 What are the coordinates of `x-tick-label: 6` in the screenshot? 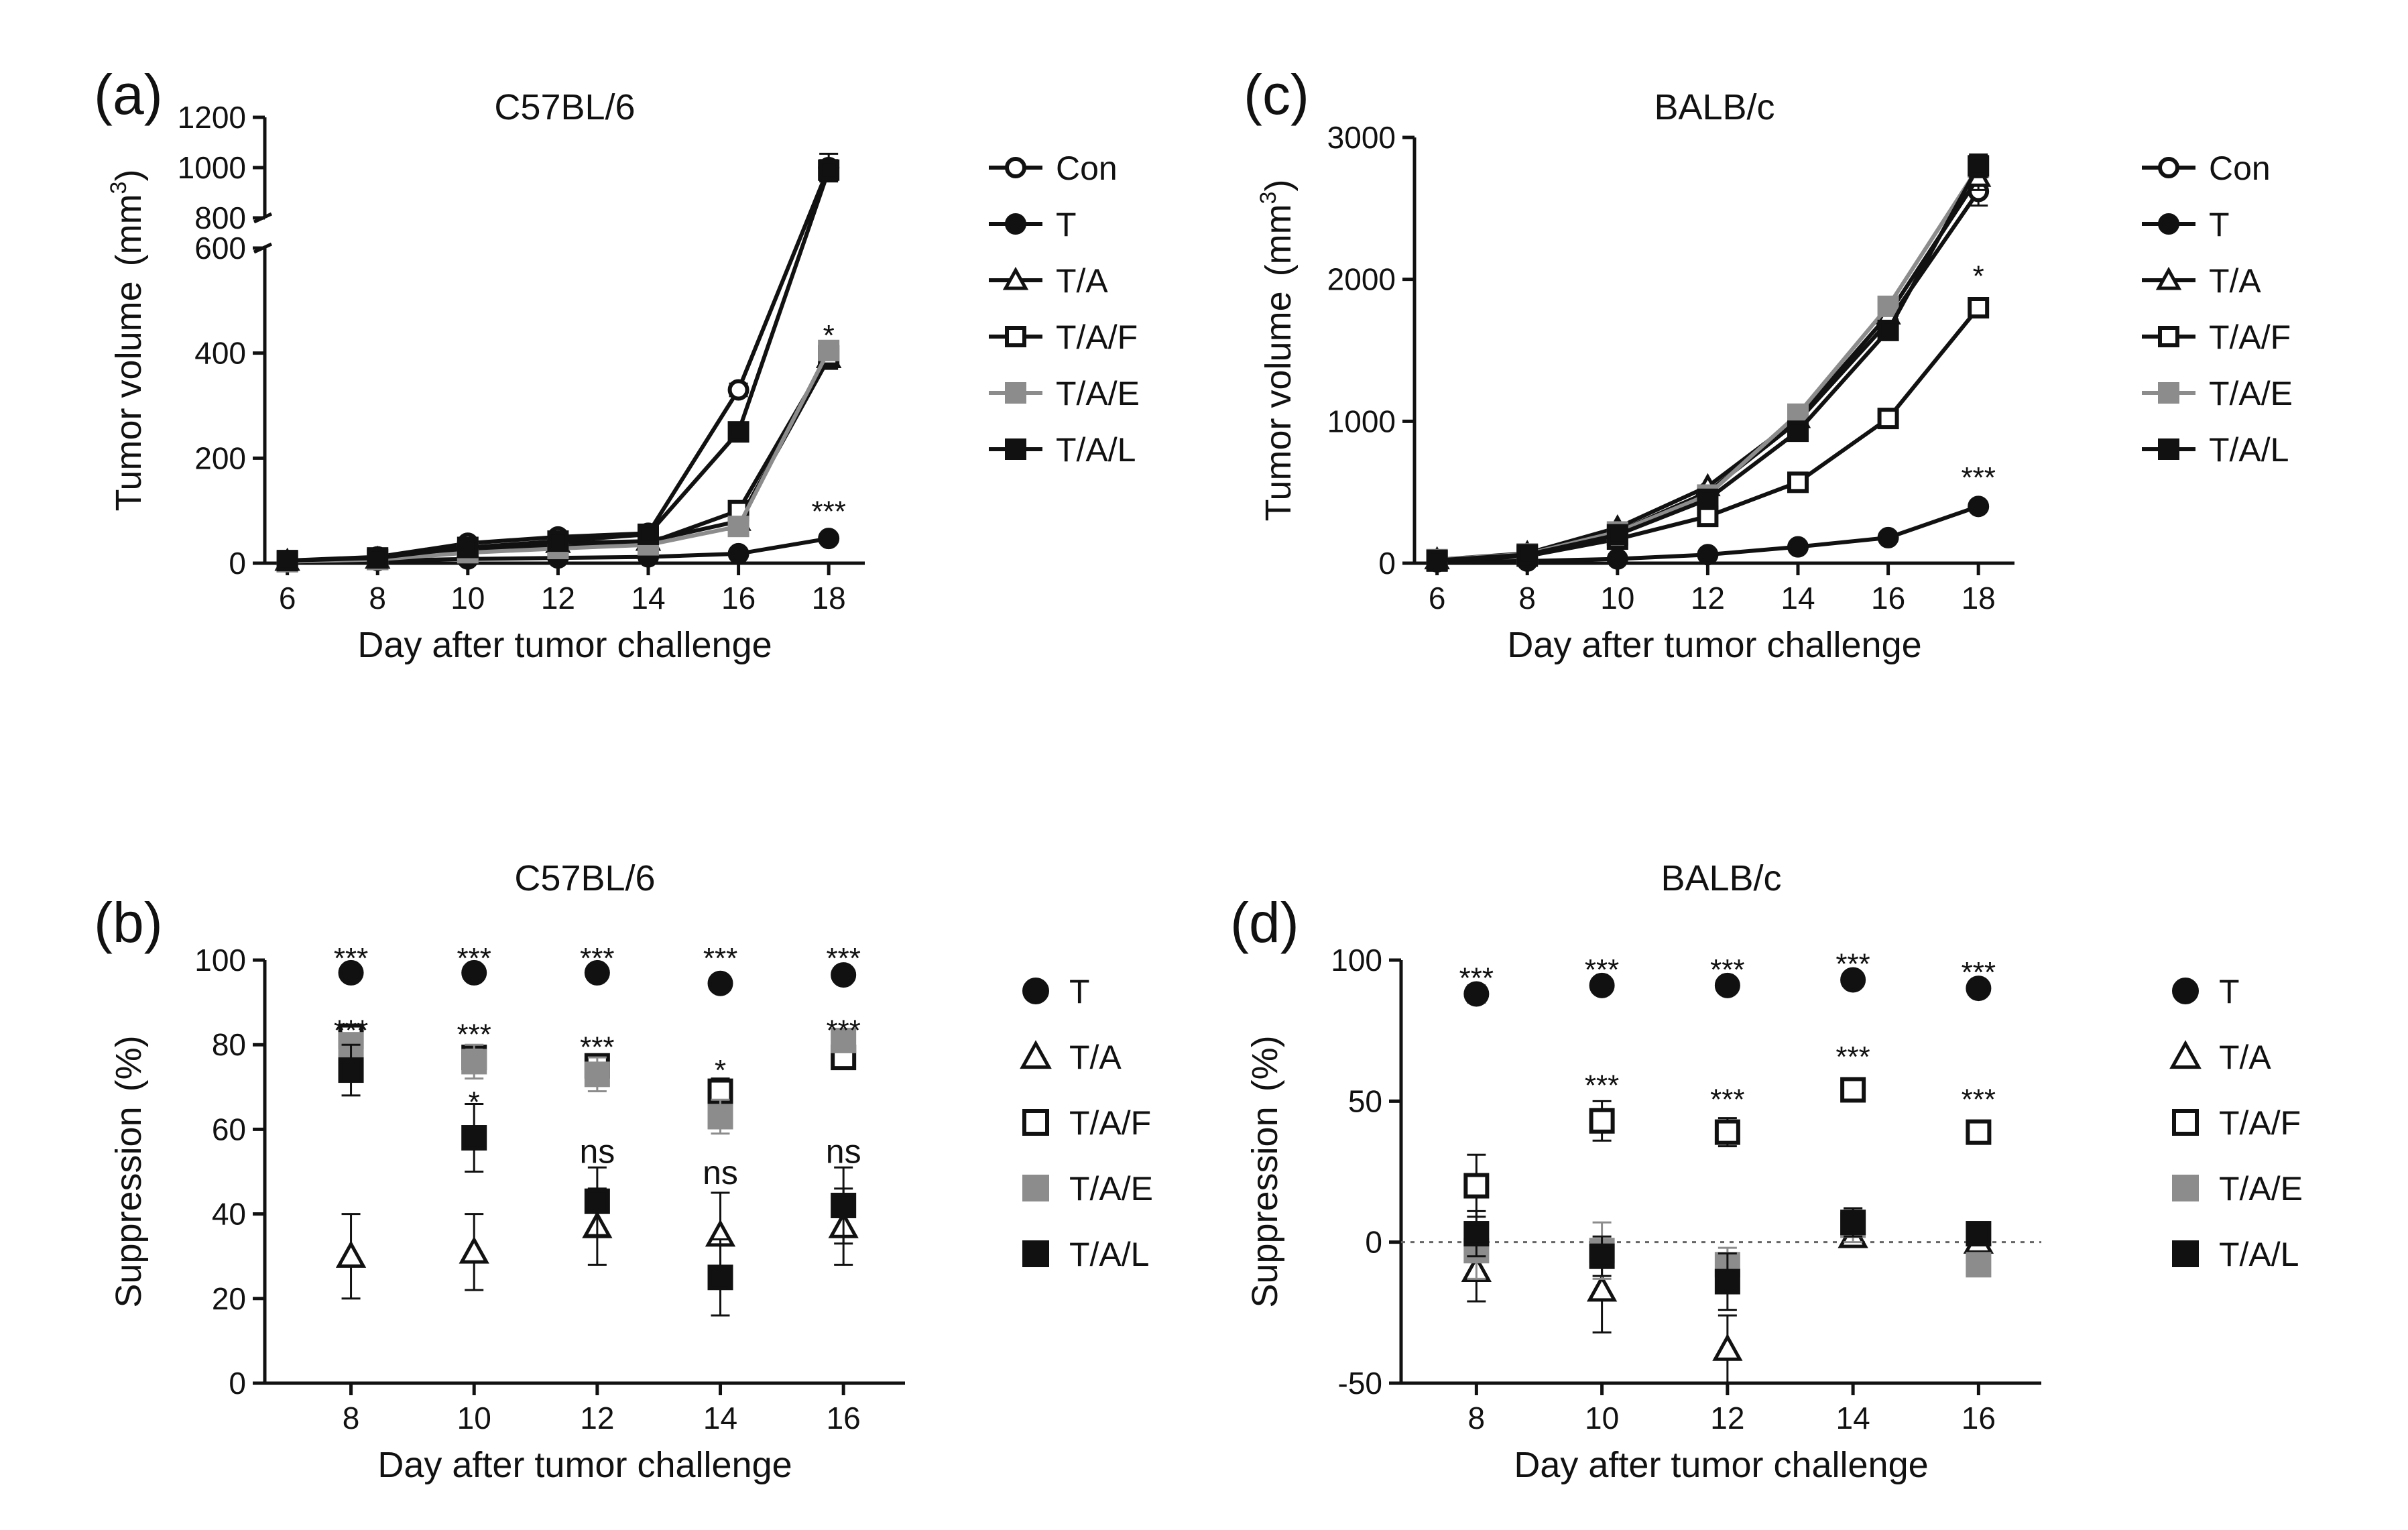 It's located at (1437, 598).